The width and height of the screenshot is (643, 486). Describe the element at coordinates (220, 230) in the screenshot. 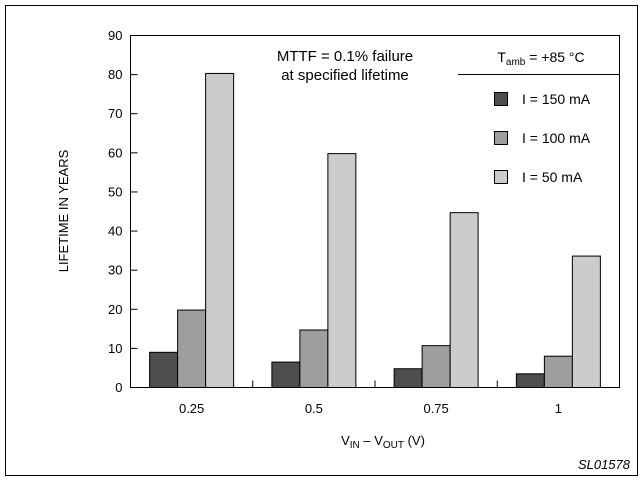

I see `bar-i-50-ma-0.25` at that location.